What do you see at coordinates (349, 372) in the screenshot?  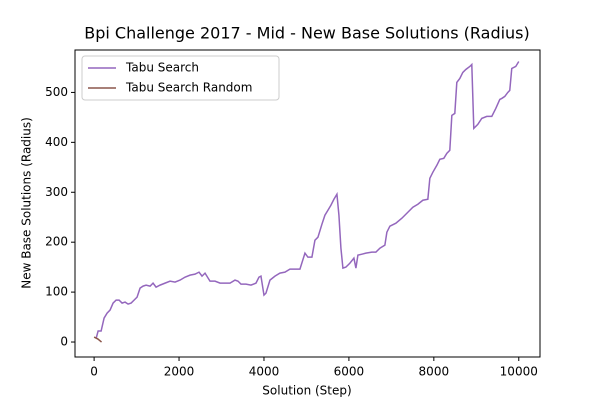 I see `x-tick-label: 6000` at bounding box center [349, 372].